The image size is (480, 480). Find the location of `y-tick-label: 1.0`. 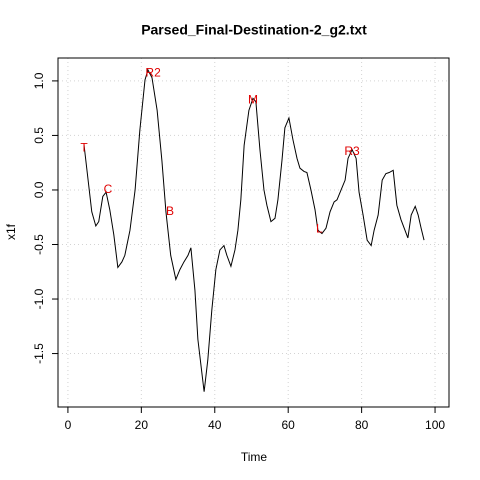

y-tick-label: 1.0 is located at coordinates (39, 80).